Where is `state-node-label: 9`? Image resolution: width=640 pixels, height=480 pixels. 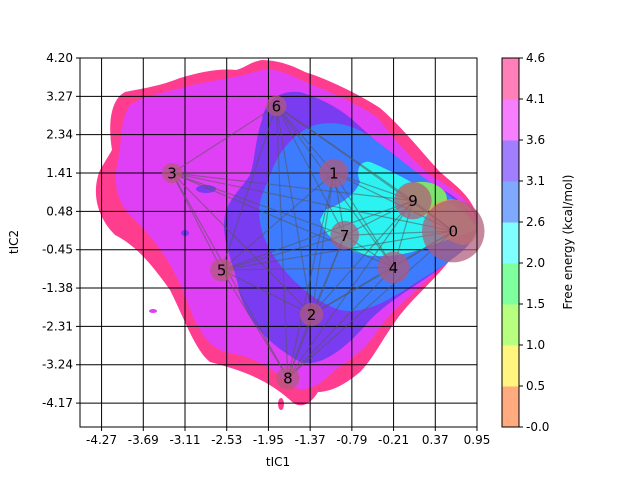 state-node-label: 9 is located at coordinates (413, 201).